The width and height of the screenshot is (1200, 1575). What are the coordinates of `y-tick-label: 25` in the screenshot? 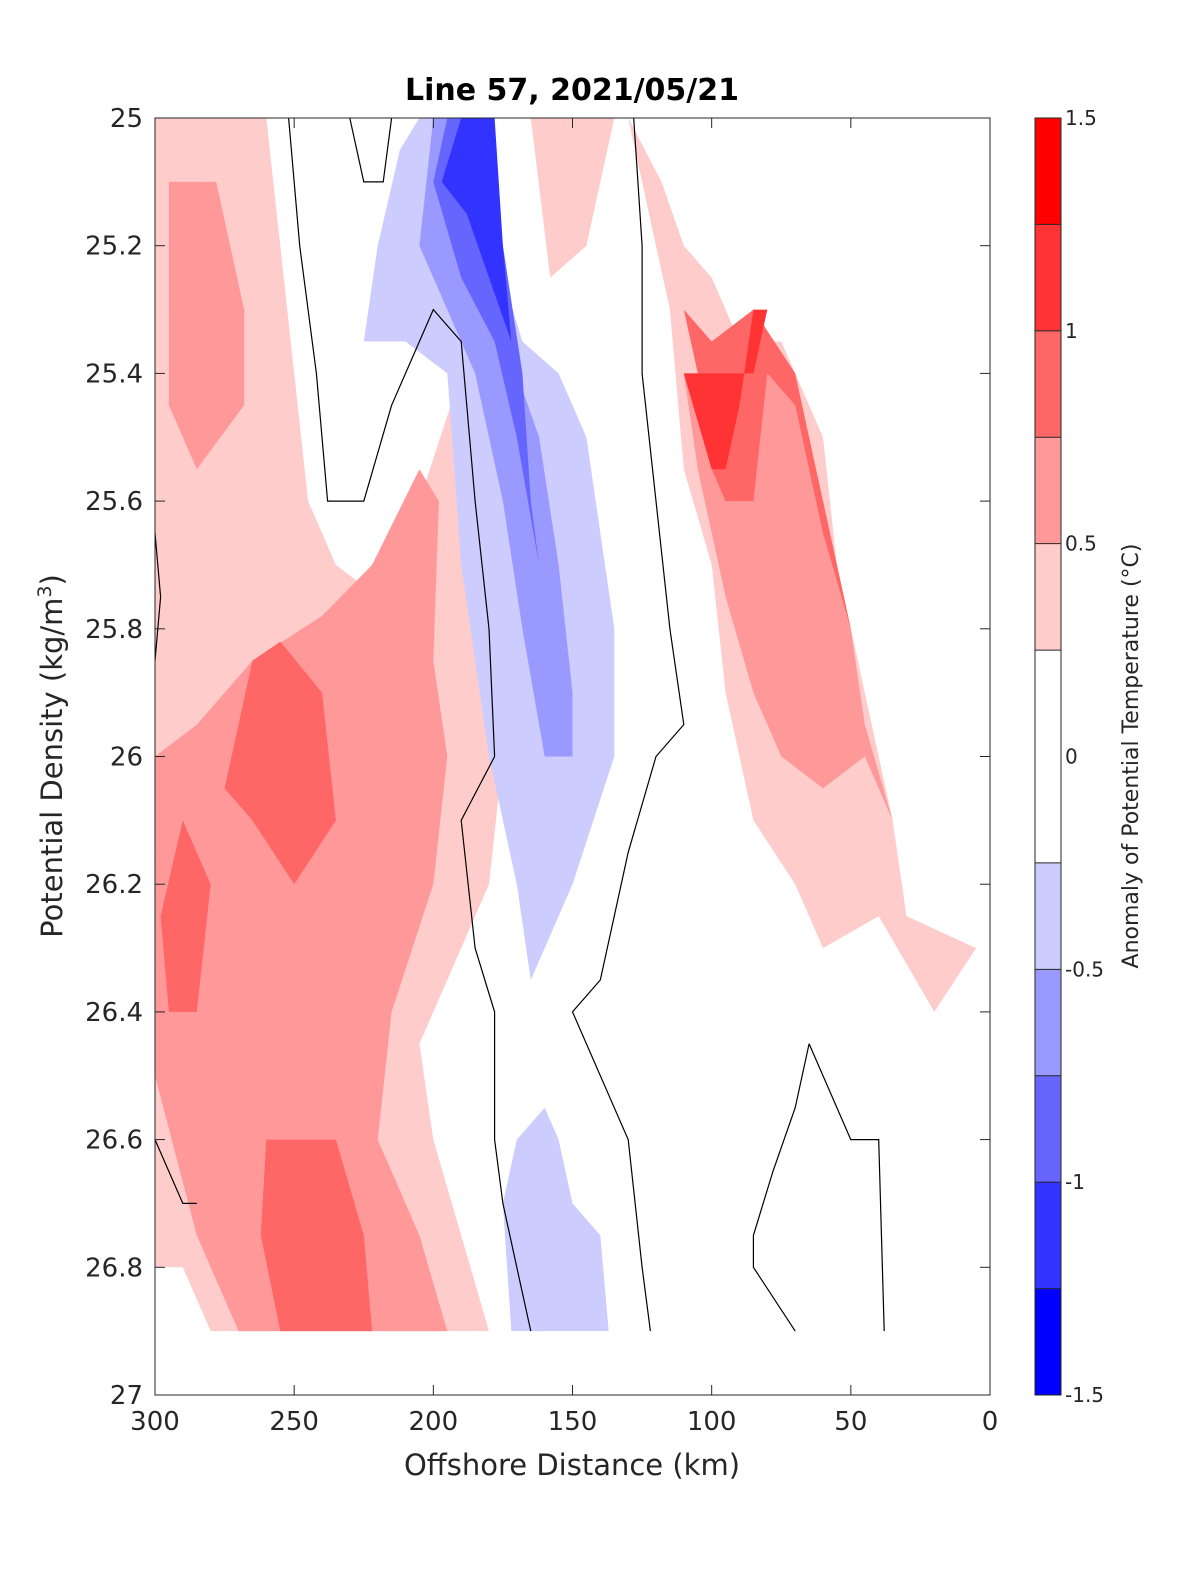 It's located at (126, 119).